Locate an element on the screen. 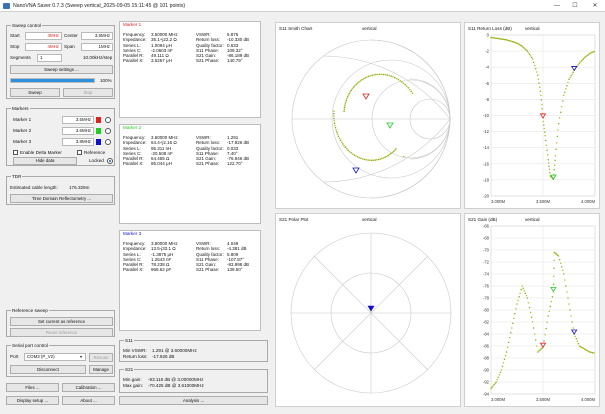 The image size is (605, 414). x-tick-label: 3.000M is located at coordinates (498, 201).